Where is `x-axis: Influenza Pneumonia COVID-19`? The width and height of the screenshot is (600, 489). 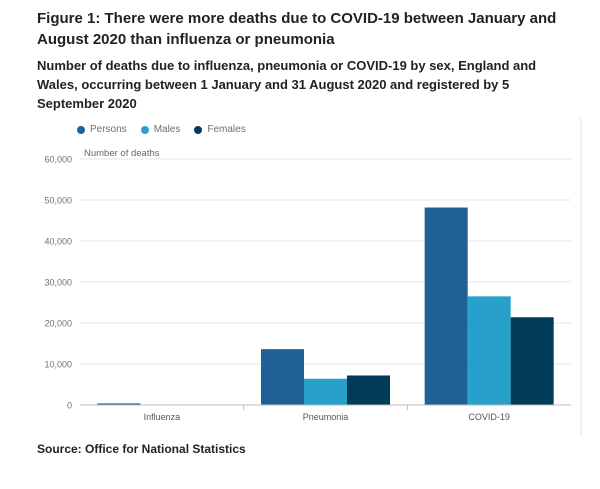
x-axis: Influenza Pneumonia COVID-19 is located at coordinates (325, 413).